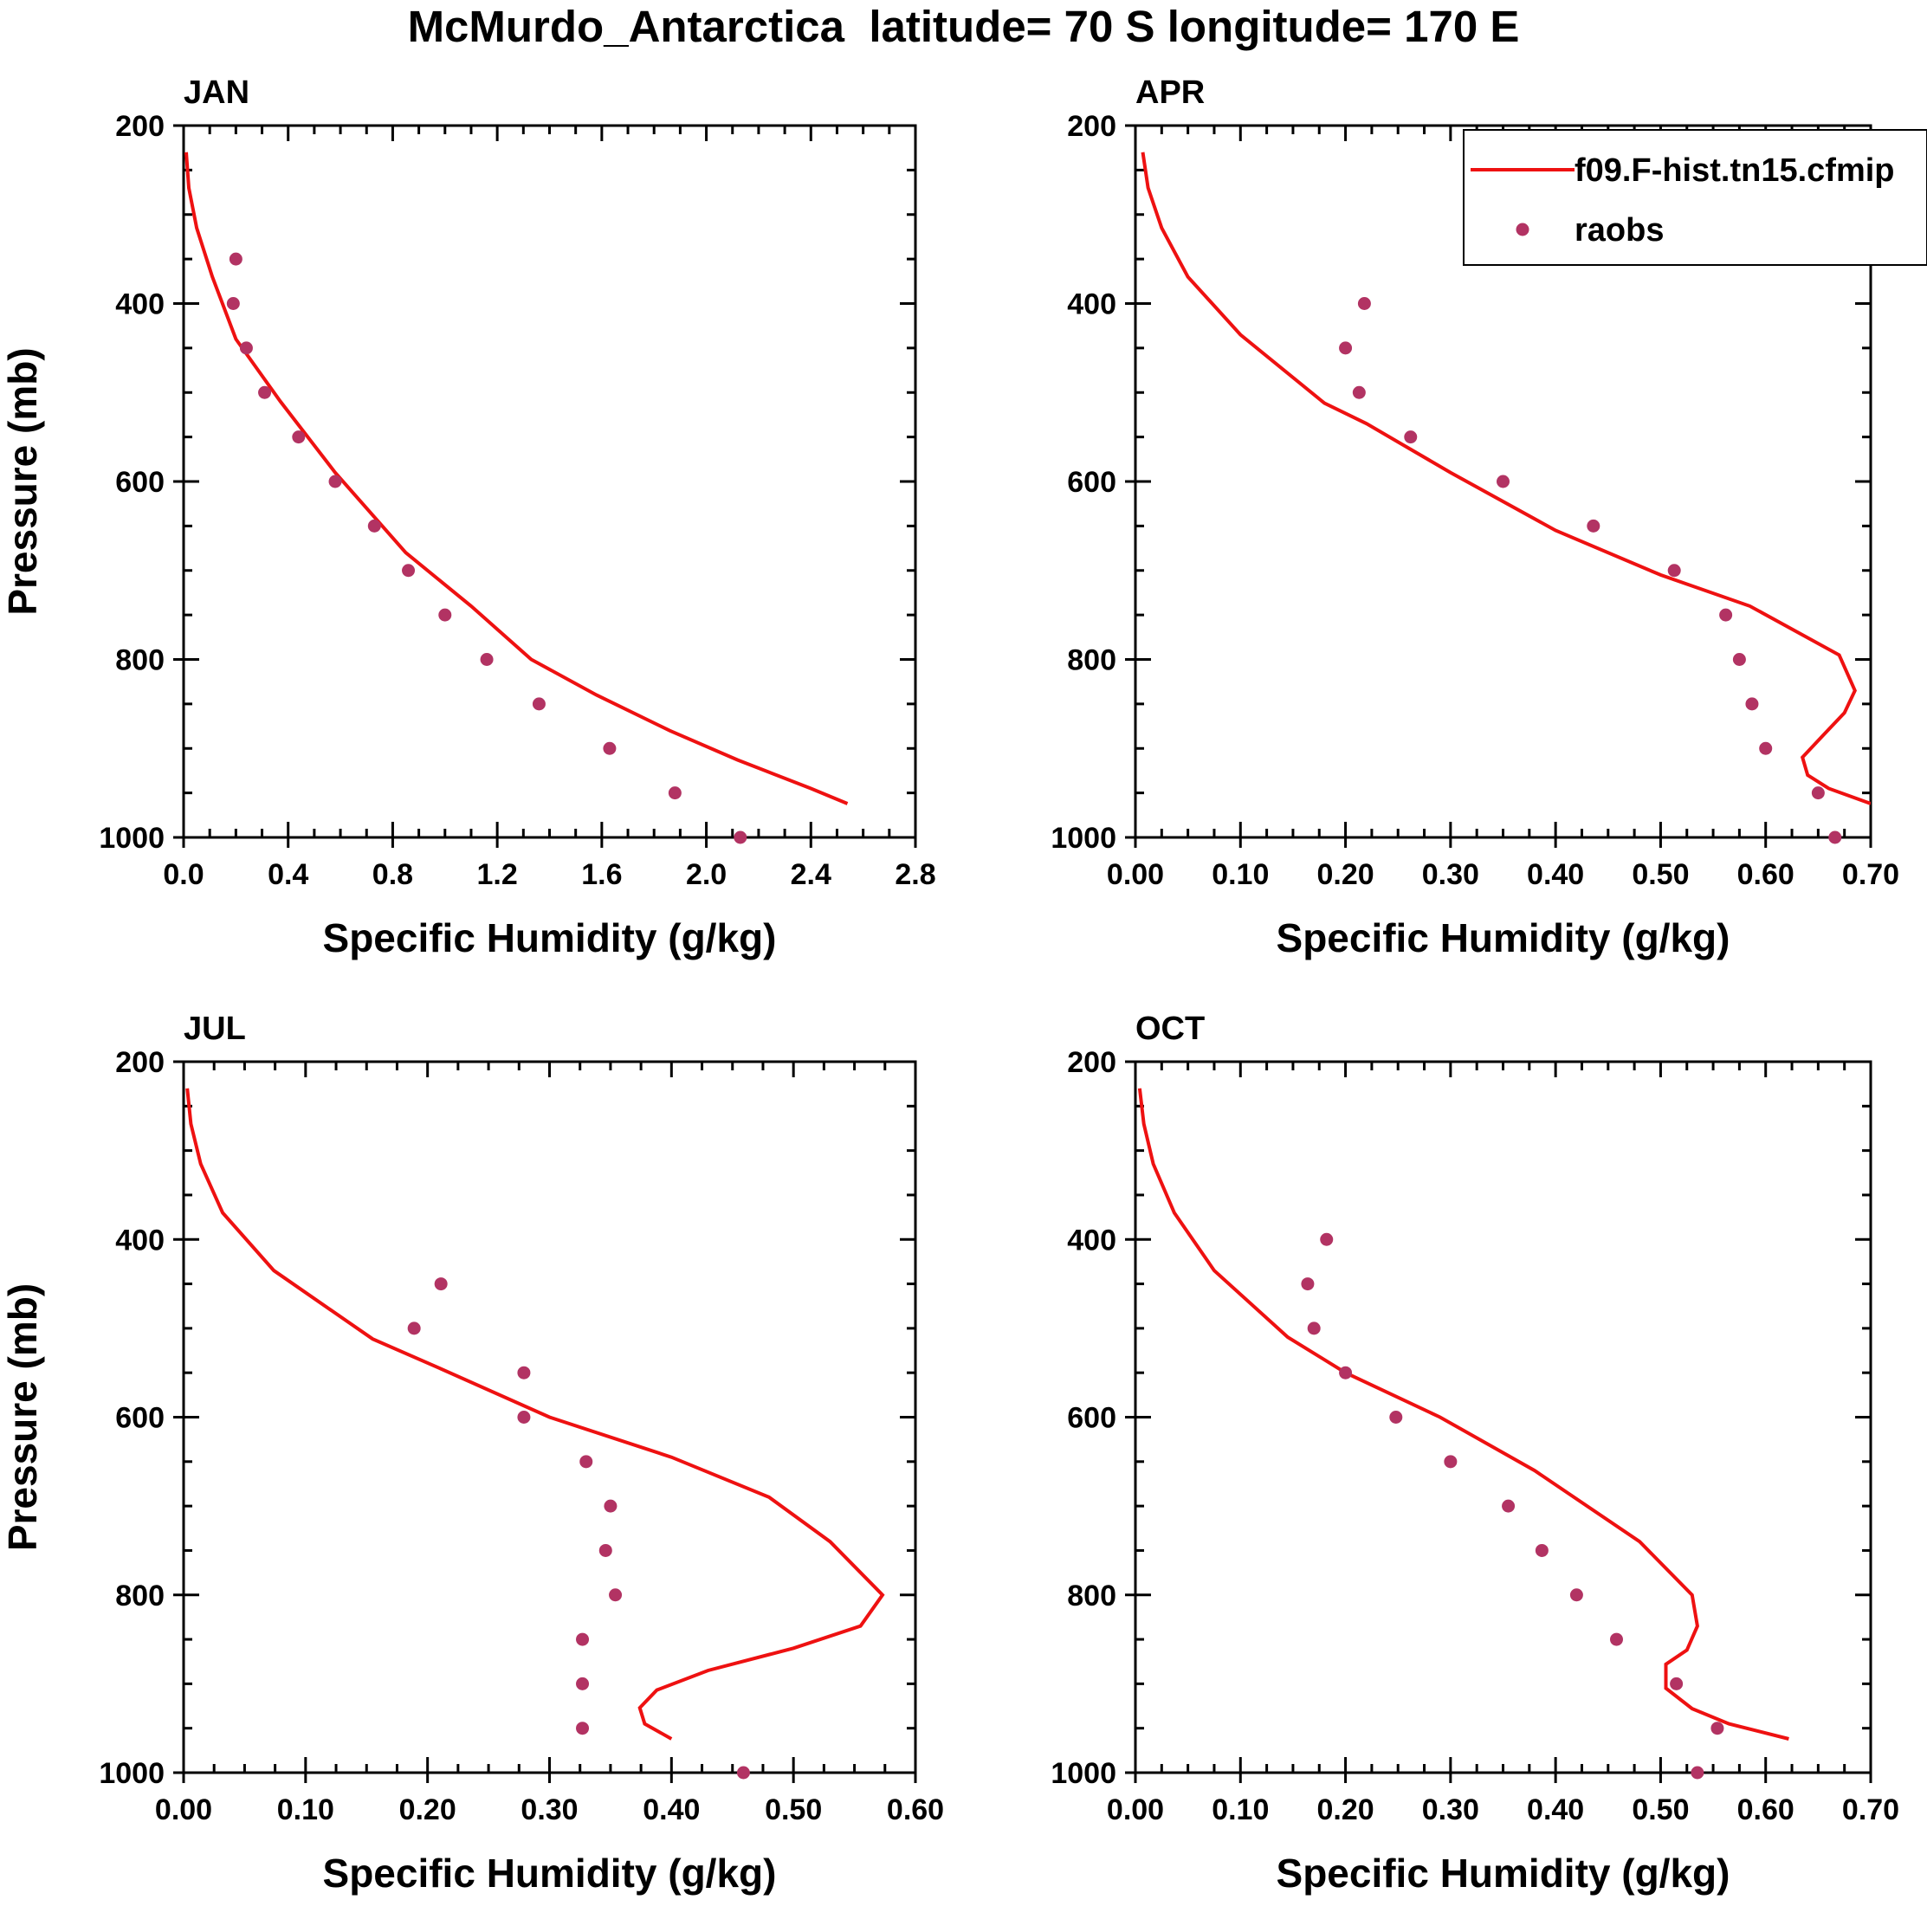  I want to click on x-tick-label: 2.0, so click(706, 874).